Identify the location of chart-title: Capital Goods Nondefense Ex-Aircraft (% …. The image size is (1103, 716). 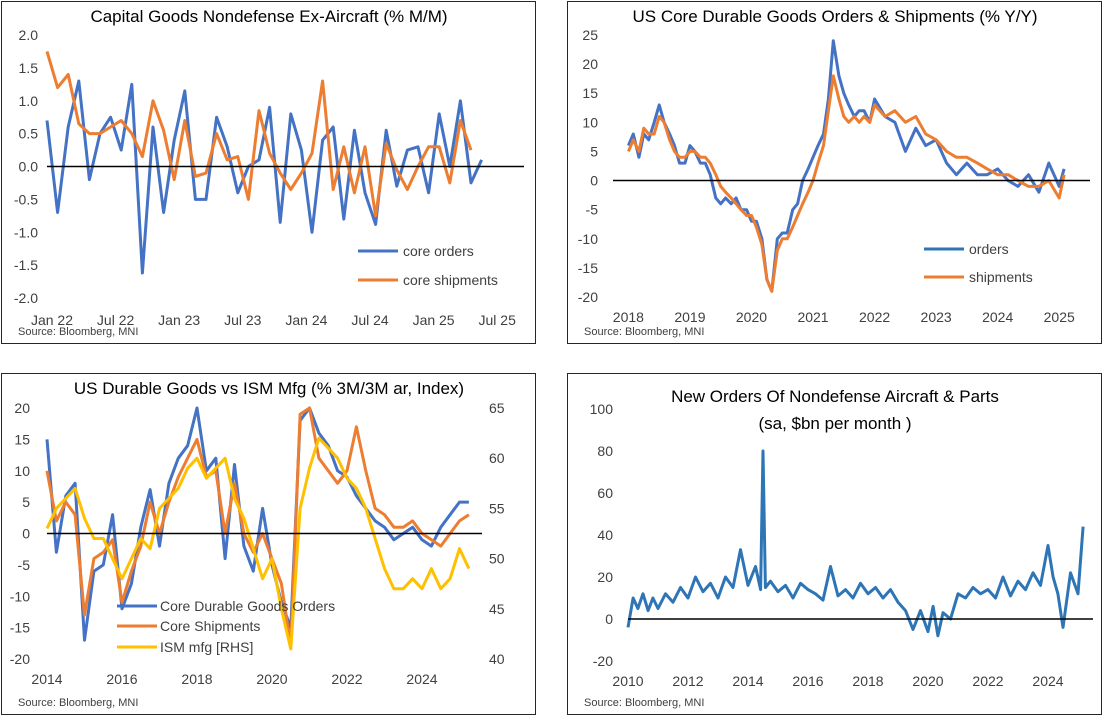
(268, 16).